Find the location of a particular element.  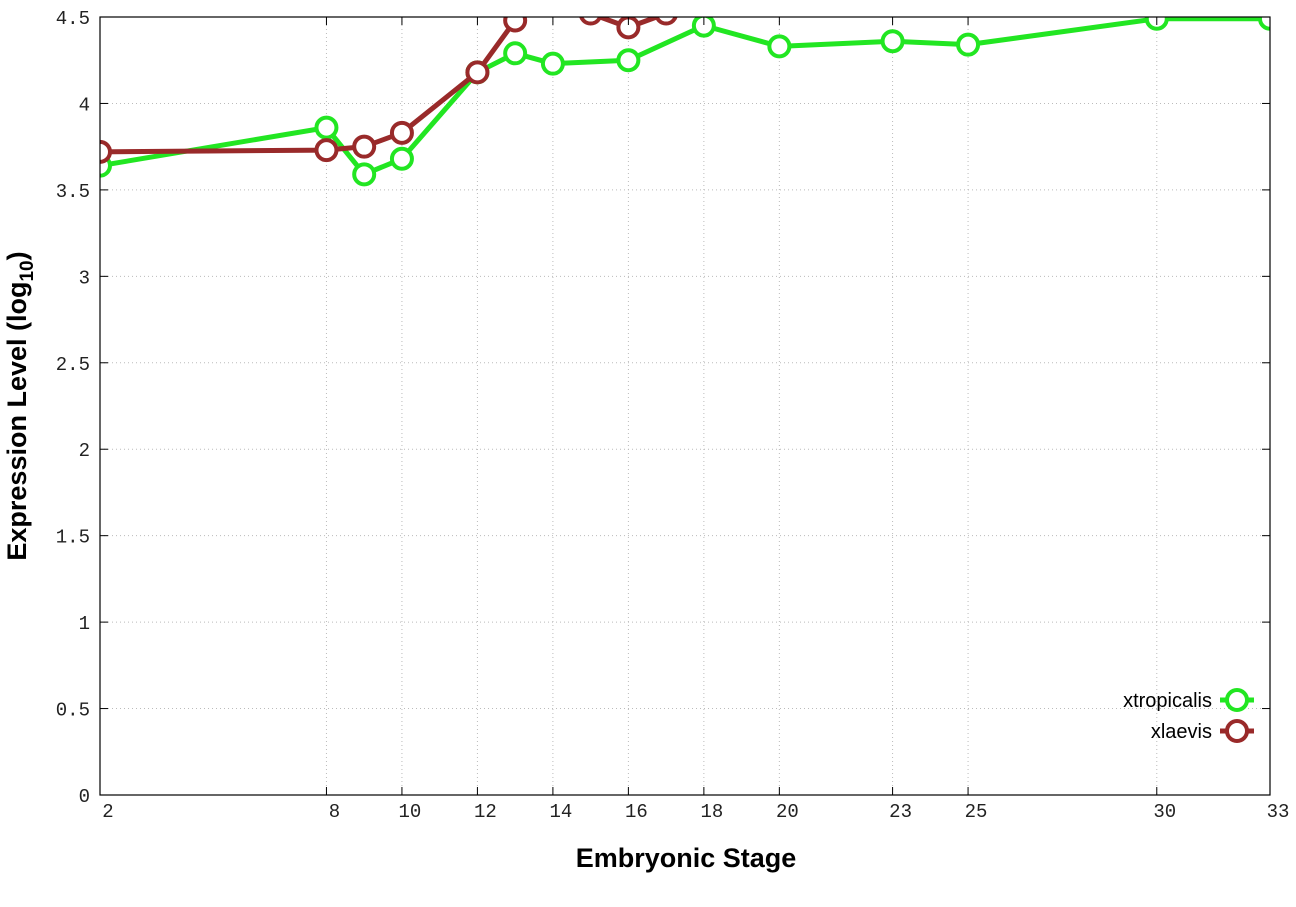

x-tick-label: 30 is located at coordinates (1164, 812).